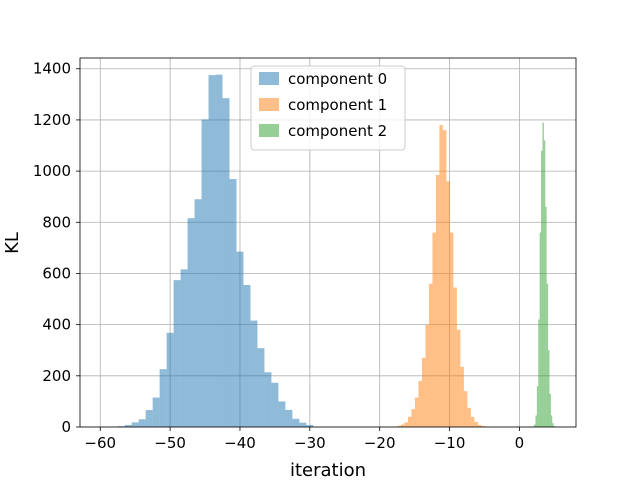  What do you see at coordinates (337, 105) in the screenshot?
I see `legend-label: component 1` at bounding box center [337, 105].